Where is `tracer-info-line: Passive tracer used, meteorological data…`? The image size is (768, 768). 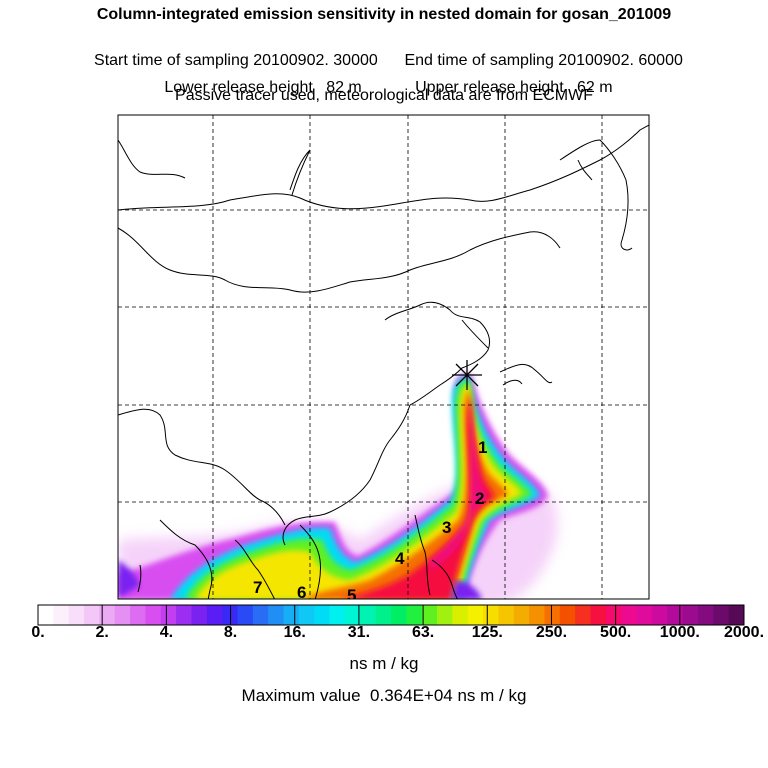 tracer-info-line: Passive tracer used, meteorological data… is located at coordinates (384, 95).